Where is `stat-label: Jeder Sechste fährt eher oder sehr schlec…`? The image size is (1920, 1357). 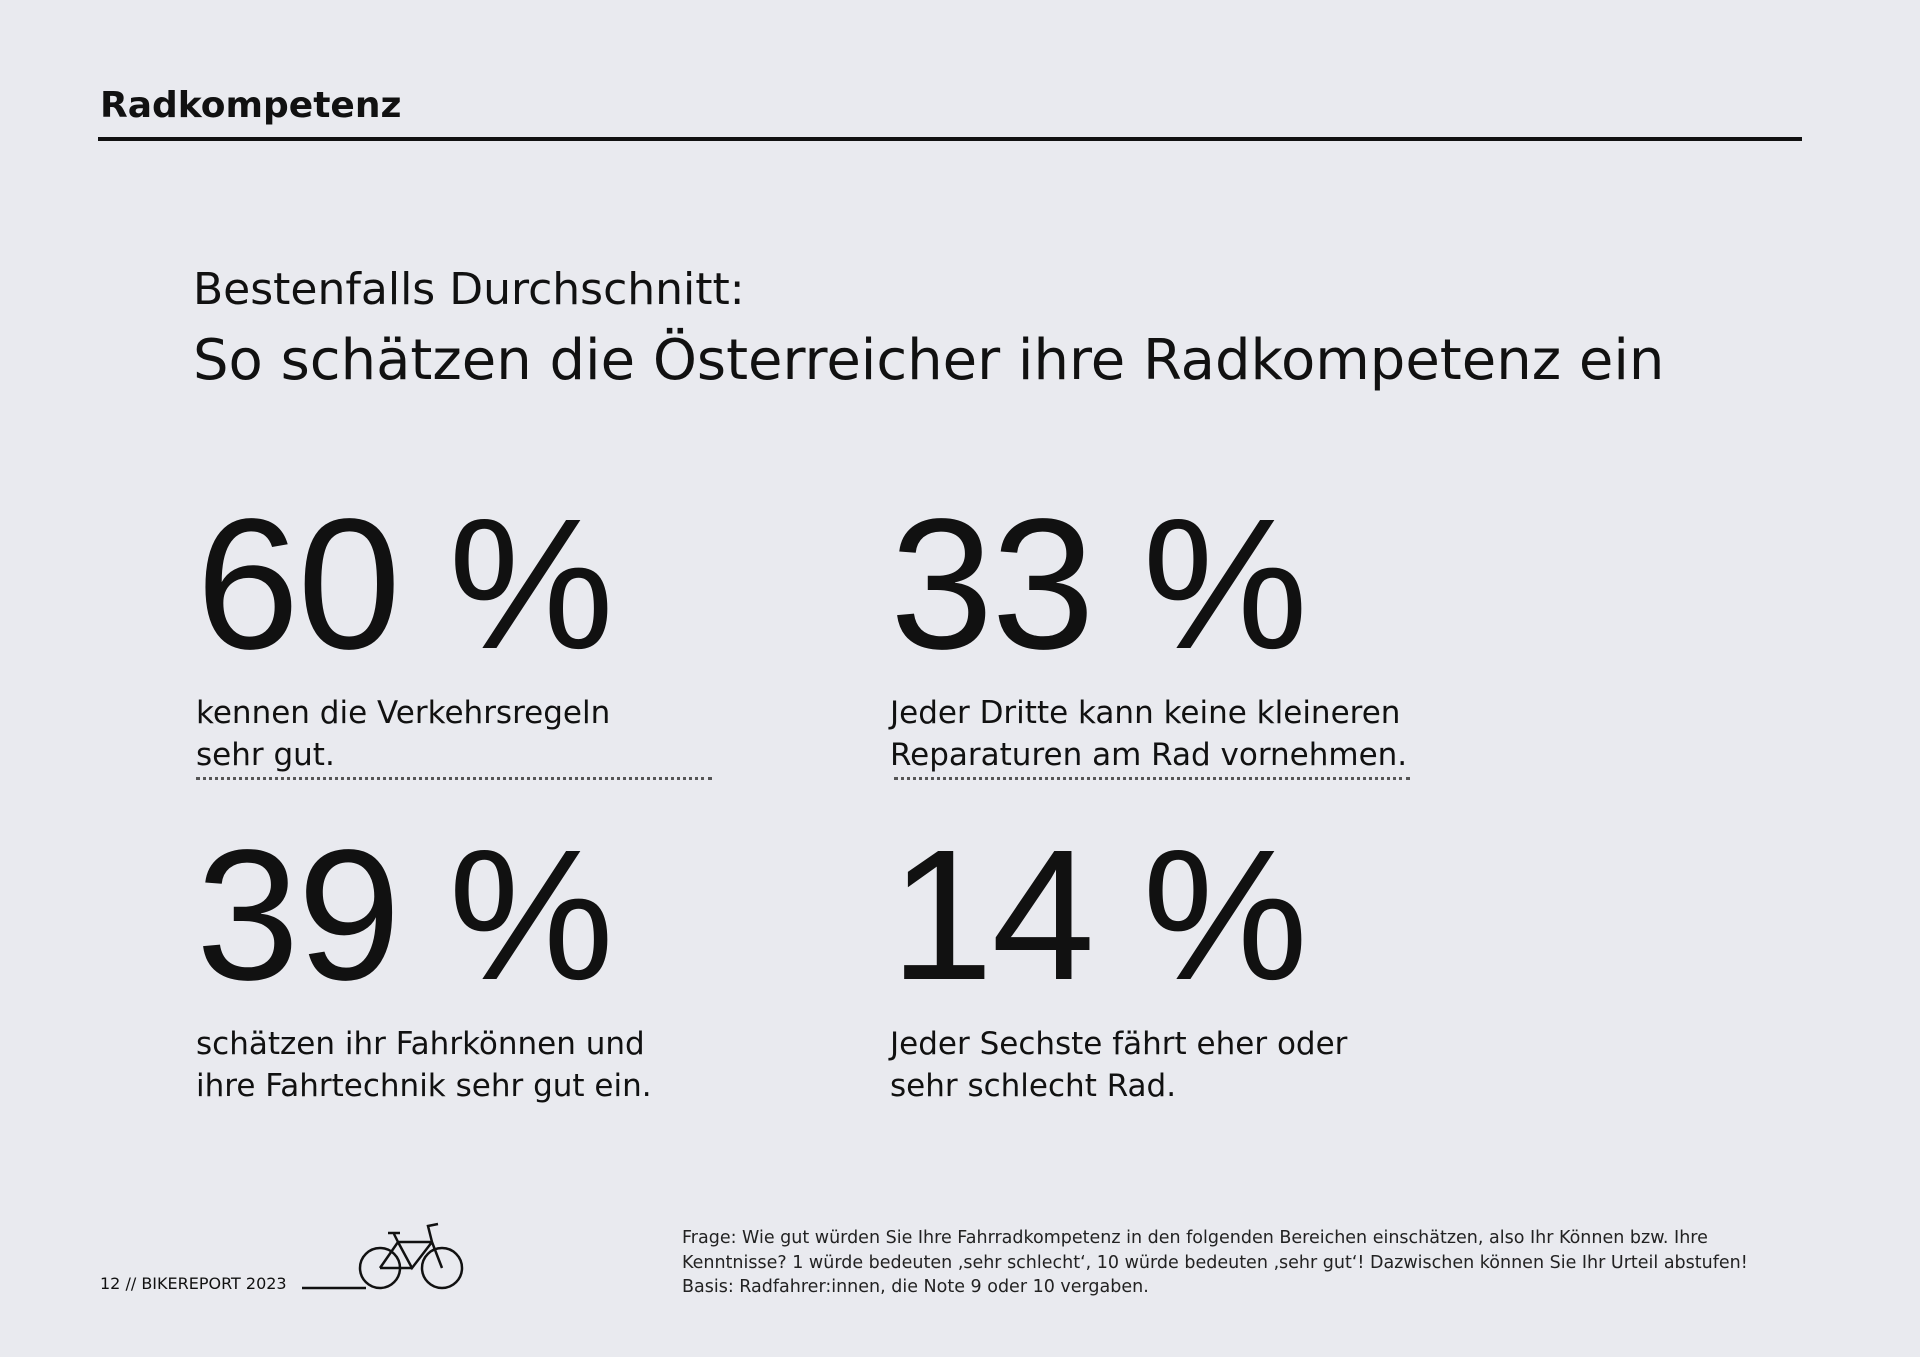 stat-label: Jeder Sechste fährt eher oder sehr schlec… is located at coordinates (1170, 1065).